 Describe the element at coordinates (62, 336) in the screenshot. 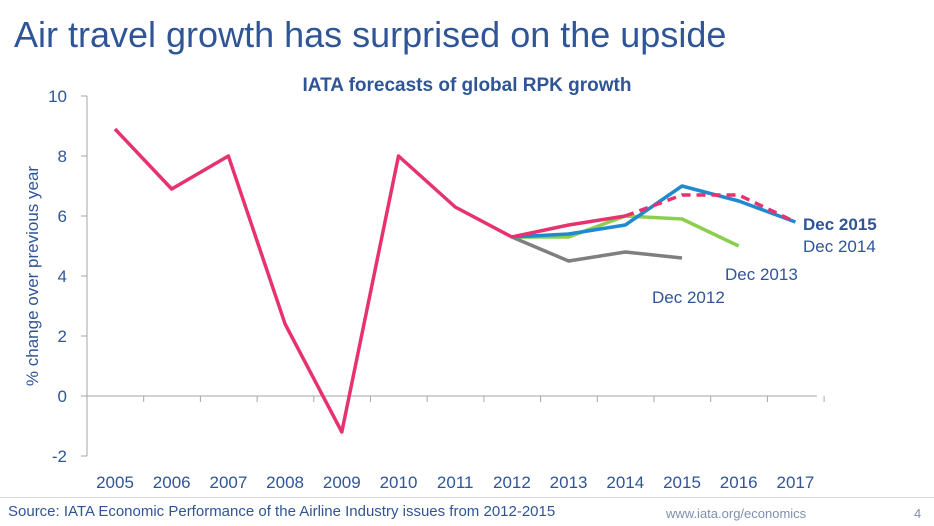

I see `y-tick-label: 2` at that location.